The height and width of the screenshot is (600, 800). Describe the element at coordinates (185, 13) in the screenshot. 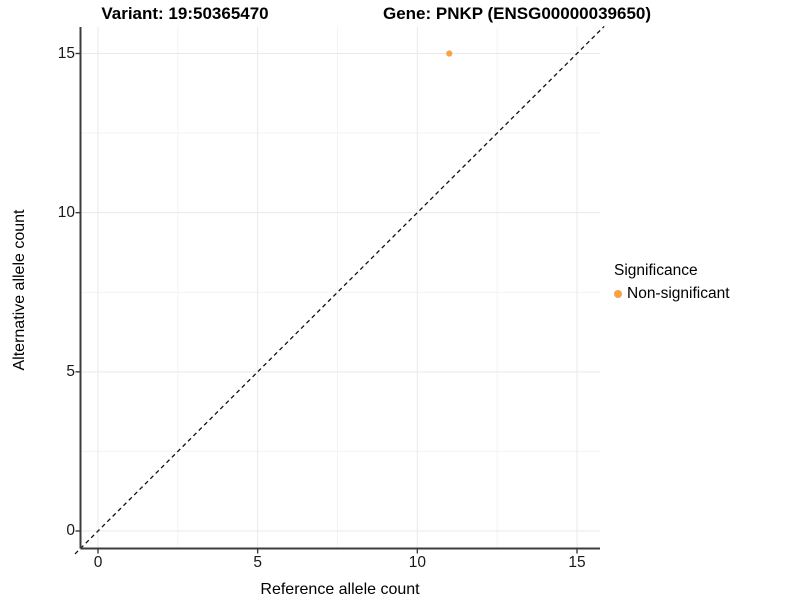

I see `variant-title: Variant: 19:50365470` at that location.